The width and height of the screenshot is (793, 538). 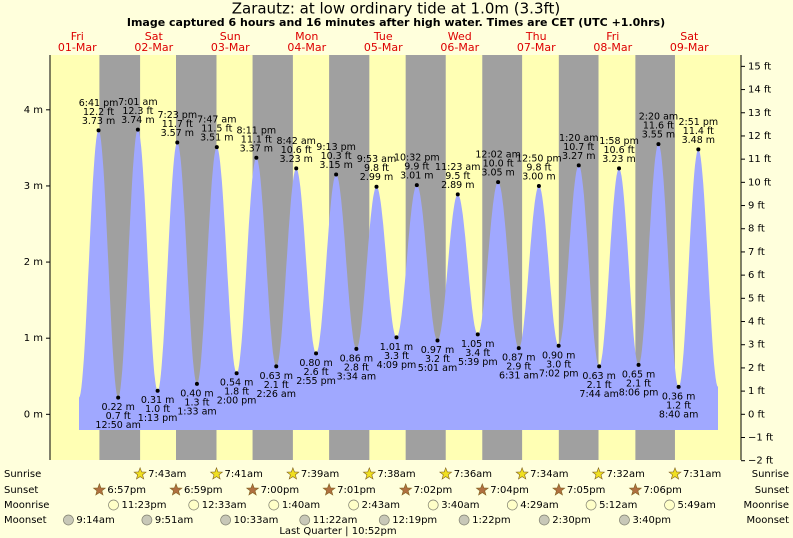 I want to click on y-tick-label: 2 m, so click(x=33, y=262).